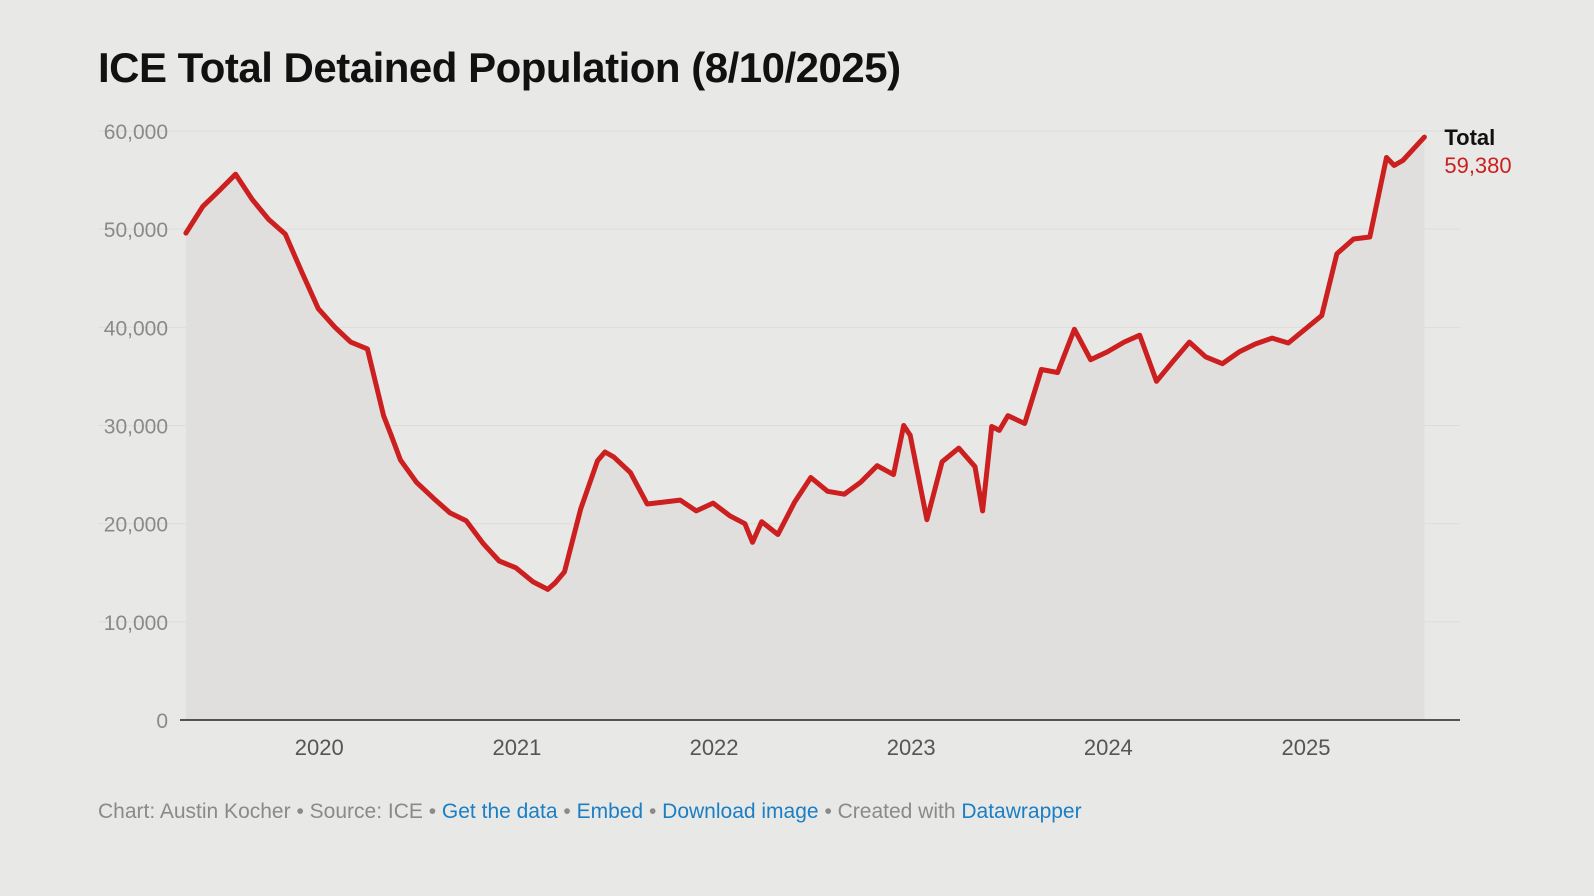 Image resolution: width=1594 pixels, height=896 pixels. I want to click on y-tick-label: 0, so click(162, 721).